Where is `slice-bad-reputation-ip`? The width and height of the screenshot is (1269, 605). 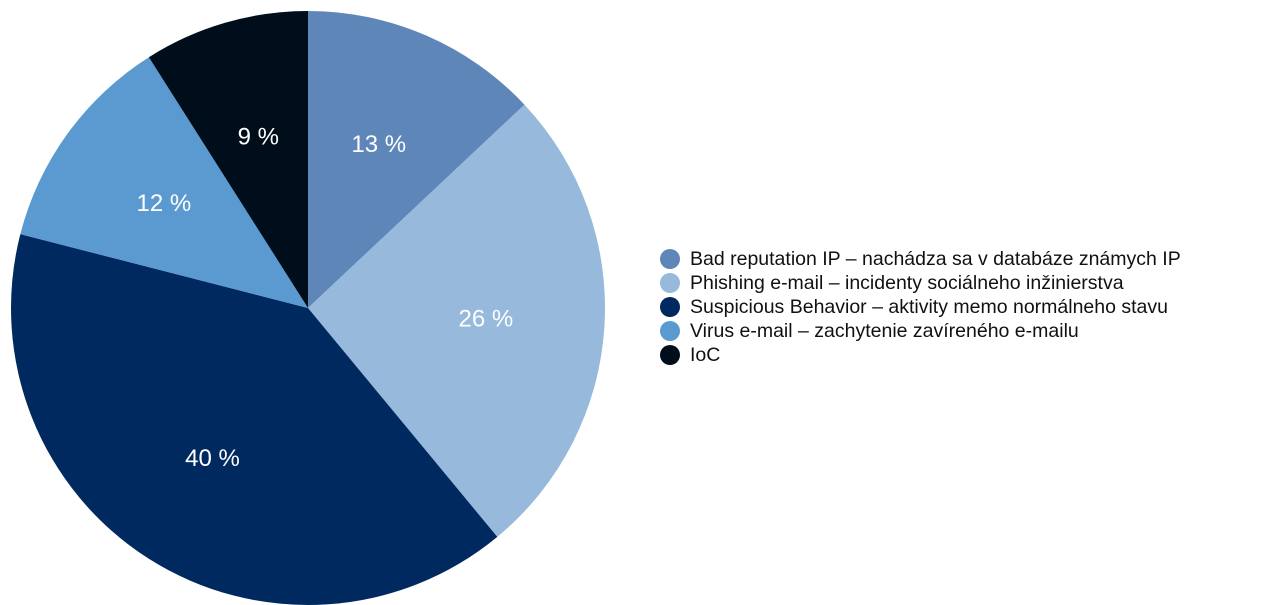
slice-bad-reputation-ip is located at coordinates (416, 159).